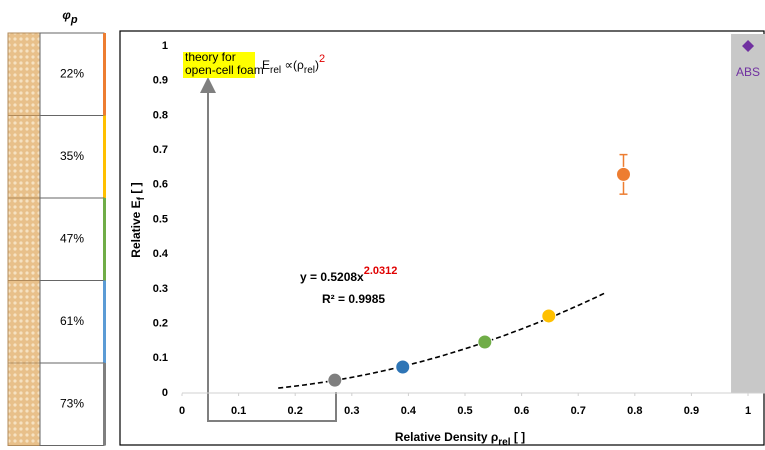 The width and height of the screenshot is (765, 450). I want to click on header-sub: p, so click(74, 20).